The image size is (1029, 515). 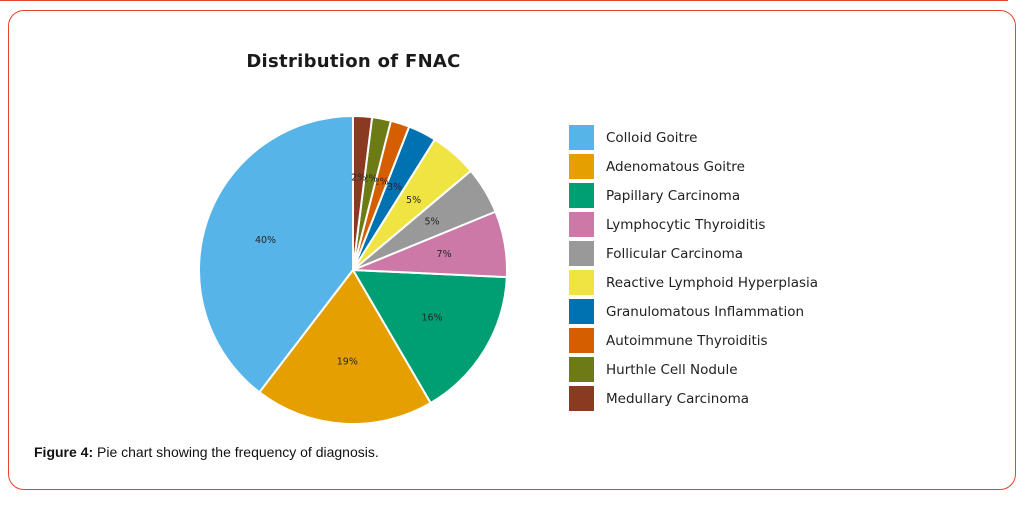 I want to click on legend-label-lymphocytic-thyroiditis: Lymphocytic Thyroiditis, so click(x=686, y=224).